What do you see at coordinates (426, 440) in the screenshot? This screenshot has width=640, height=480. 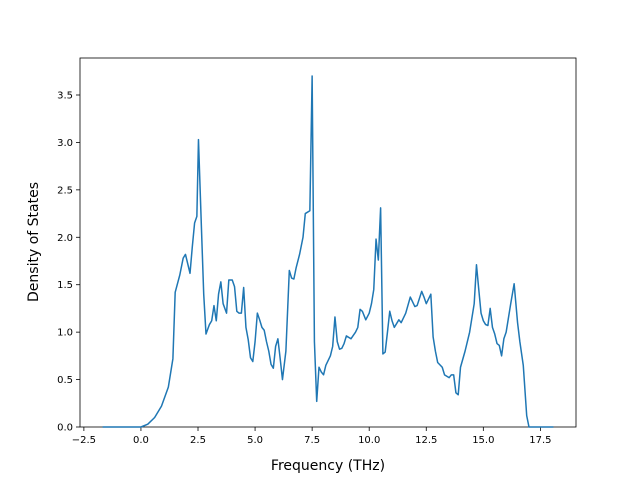 I see `x-tick-label: 12.5` at bounding box center [426, 440].